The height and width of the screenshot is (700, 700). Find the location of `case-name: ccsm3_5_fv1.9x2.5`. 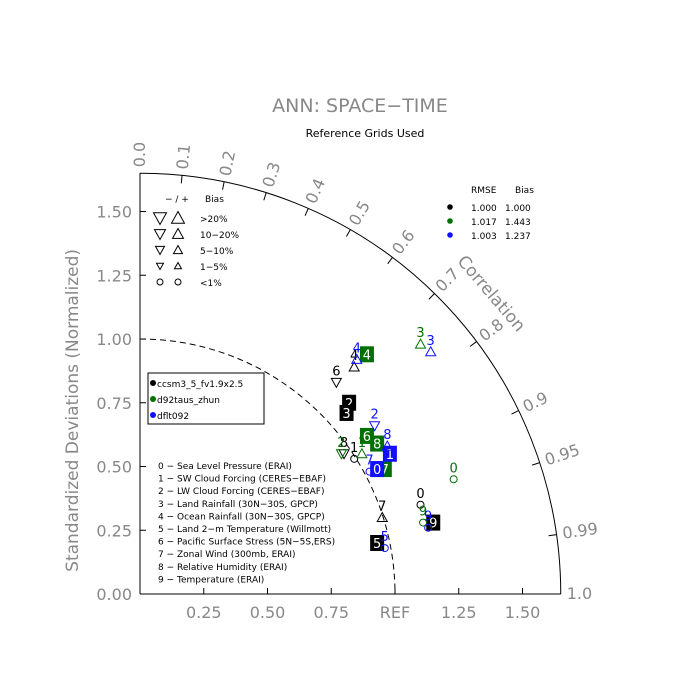

case-name: ccsm3_5_fv1.9x2.5 is located at coordinates (200, 385).